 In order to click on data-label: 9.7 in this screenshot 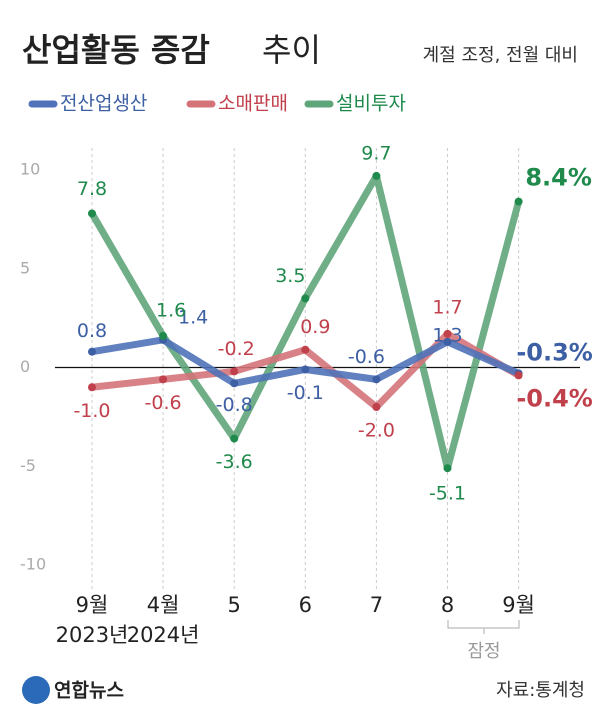, I will do `click(376, 153)`.